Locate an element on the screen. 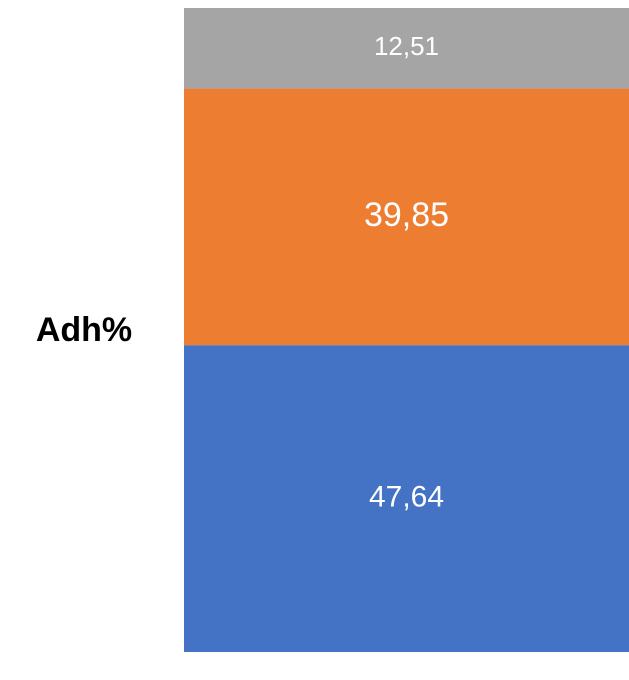  data-label: 39,85 is located at coordinates (406, 215).